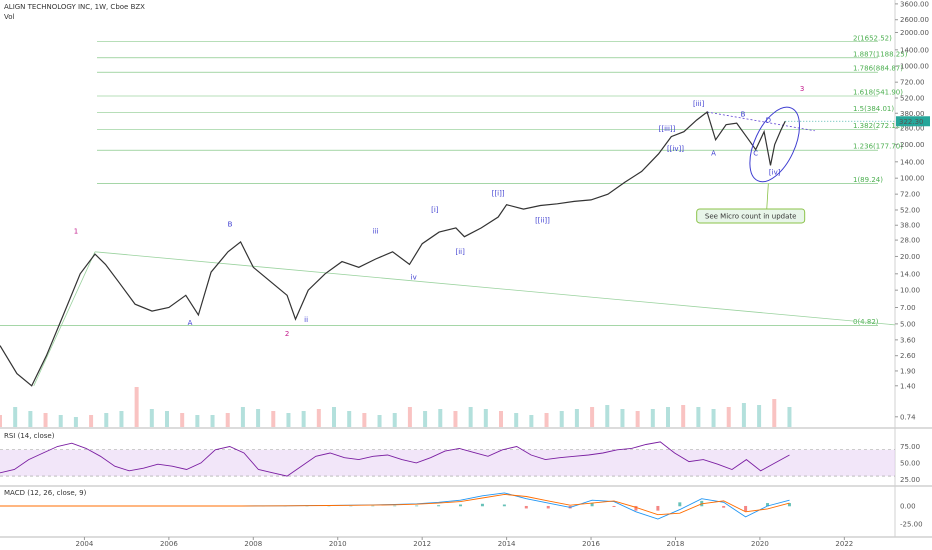 This screenshot has height=550, width=932. I want to click on y-tick-label: 3.60, so click(908, 340).